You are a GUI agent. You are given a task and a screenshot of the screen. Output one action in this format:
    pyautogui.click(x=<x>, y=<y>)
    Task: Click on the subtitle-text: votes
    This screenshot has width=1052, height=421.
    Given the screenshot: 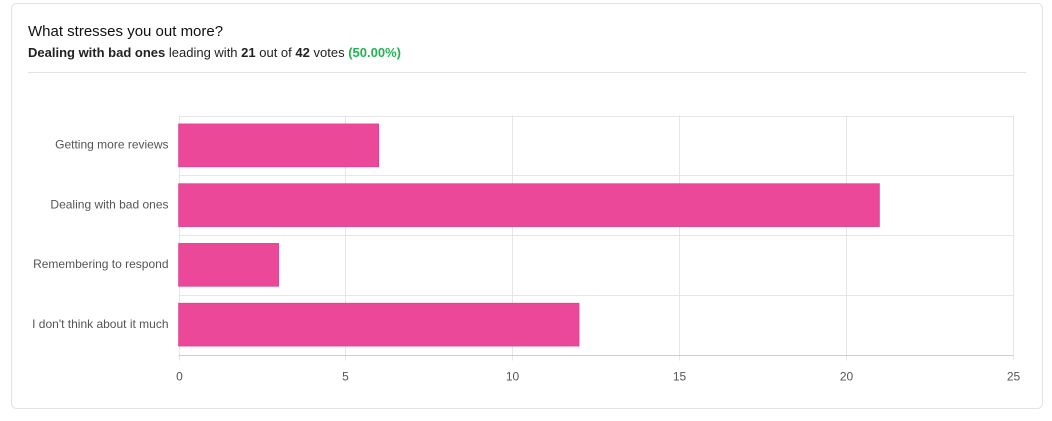 What is the action you would take?
    pyautogui.click(x=330, y=52)
    